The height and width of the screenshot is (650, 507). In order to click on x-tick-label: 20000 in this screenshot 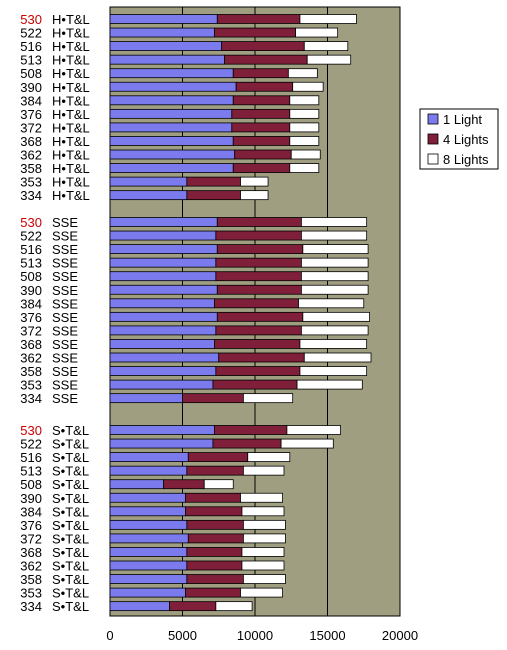, I will do `click(400, 635)`.